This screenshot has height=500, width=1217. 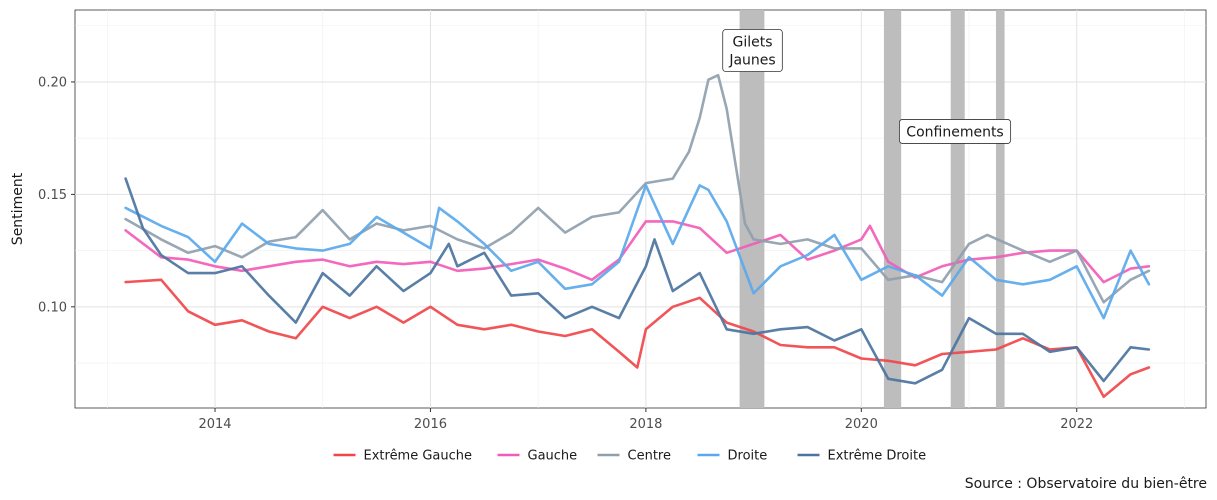 What do you see at coordinates (214, 424) in the screenshot?
I see `x-tick-label: 2014` at bounding box center [214, 424].